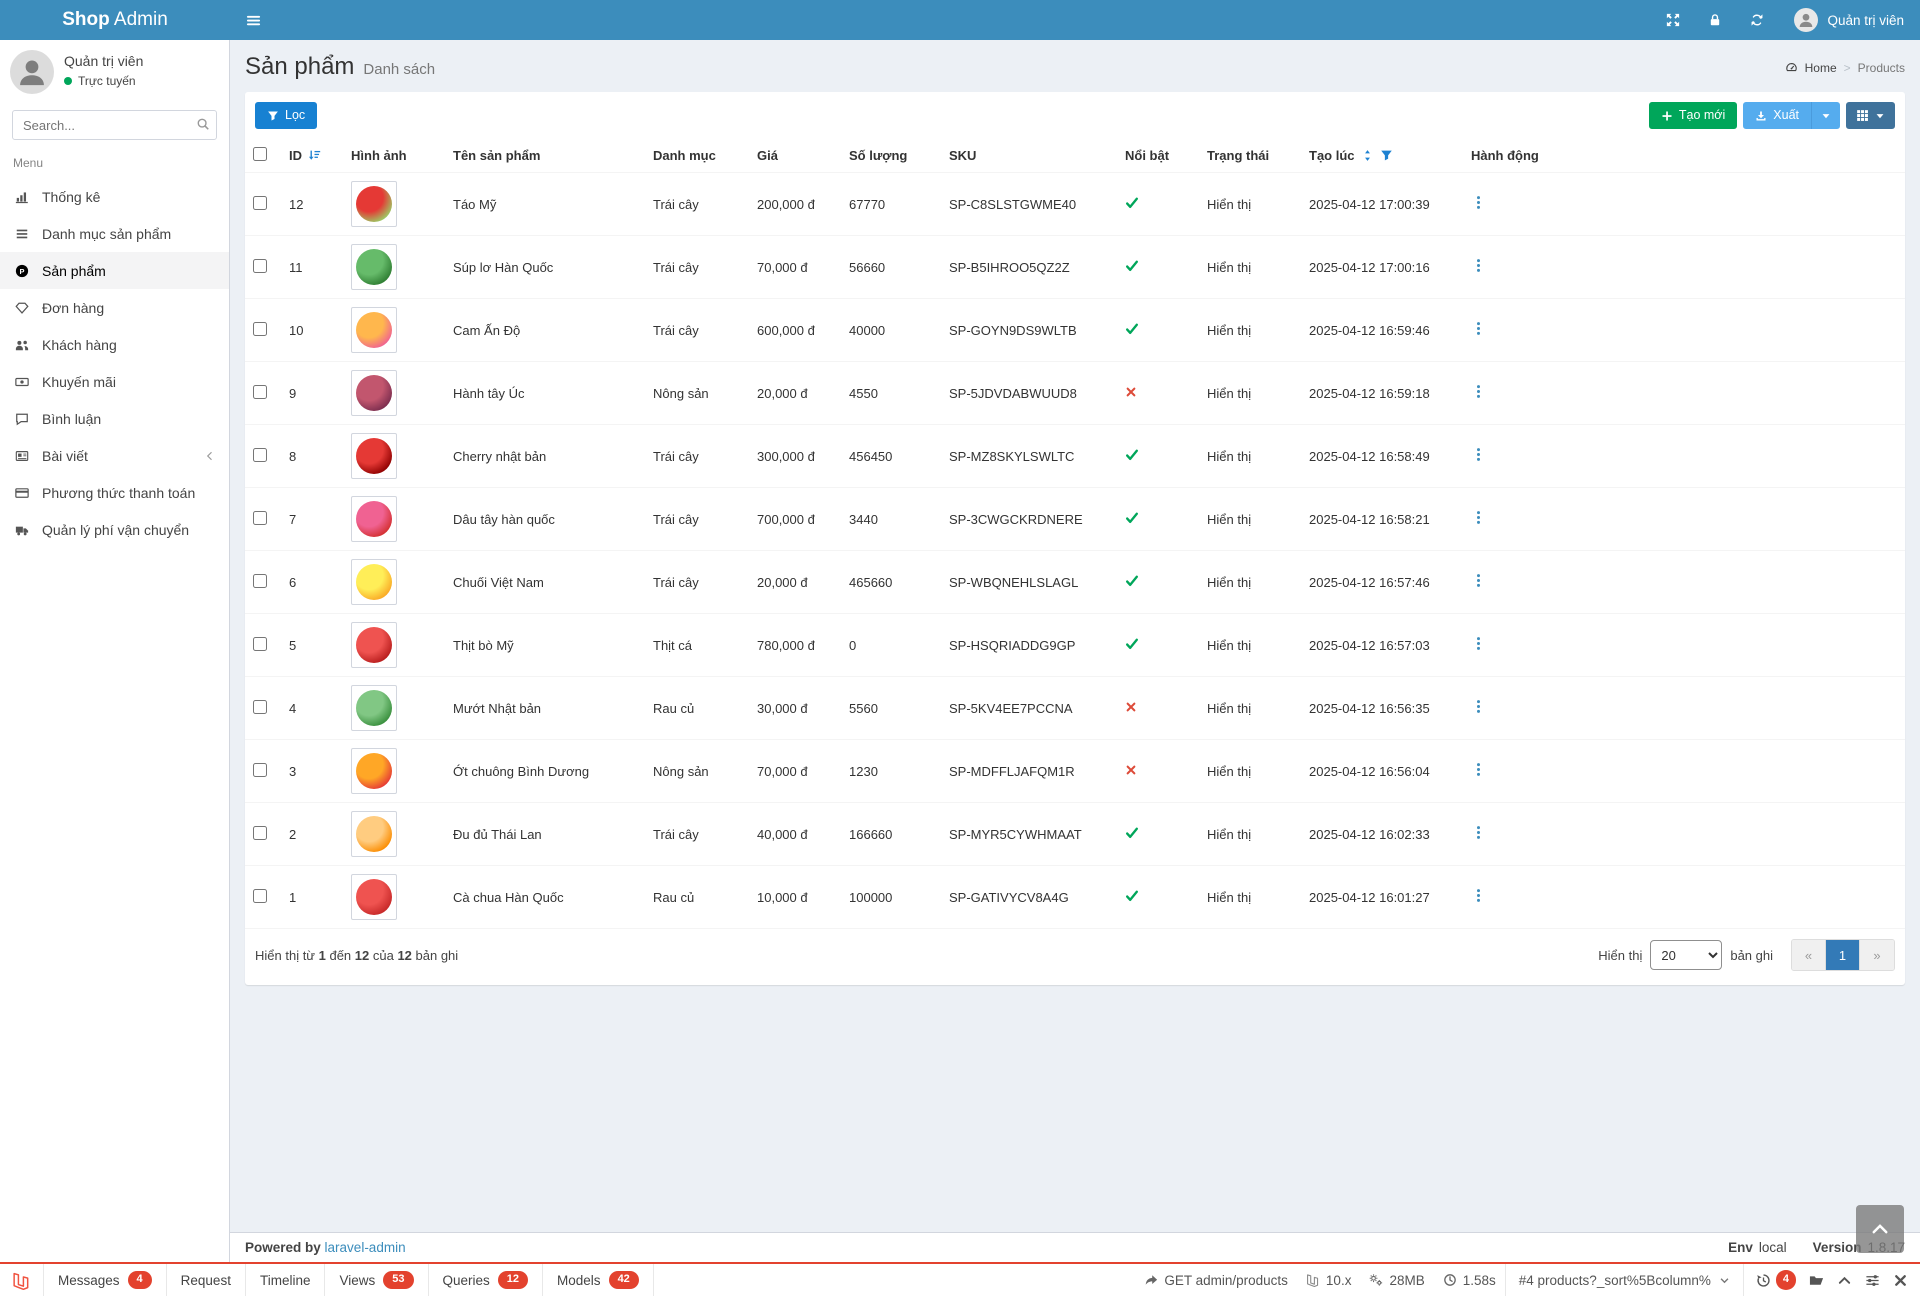 This screenshot has width=1920, height=1296. Describe the element at coordinates (374, 708) in the screenshot. I see `gourd-image` at that location.